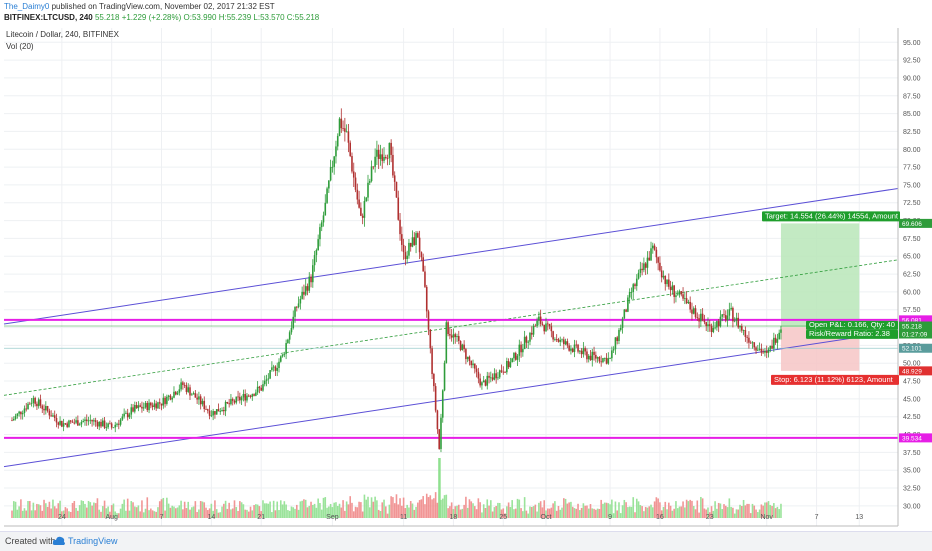 The image size is (932, 551). I want to click on created-with-text: Created with, so click(30, 541).